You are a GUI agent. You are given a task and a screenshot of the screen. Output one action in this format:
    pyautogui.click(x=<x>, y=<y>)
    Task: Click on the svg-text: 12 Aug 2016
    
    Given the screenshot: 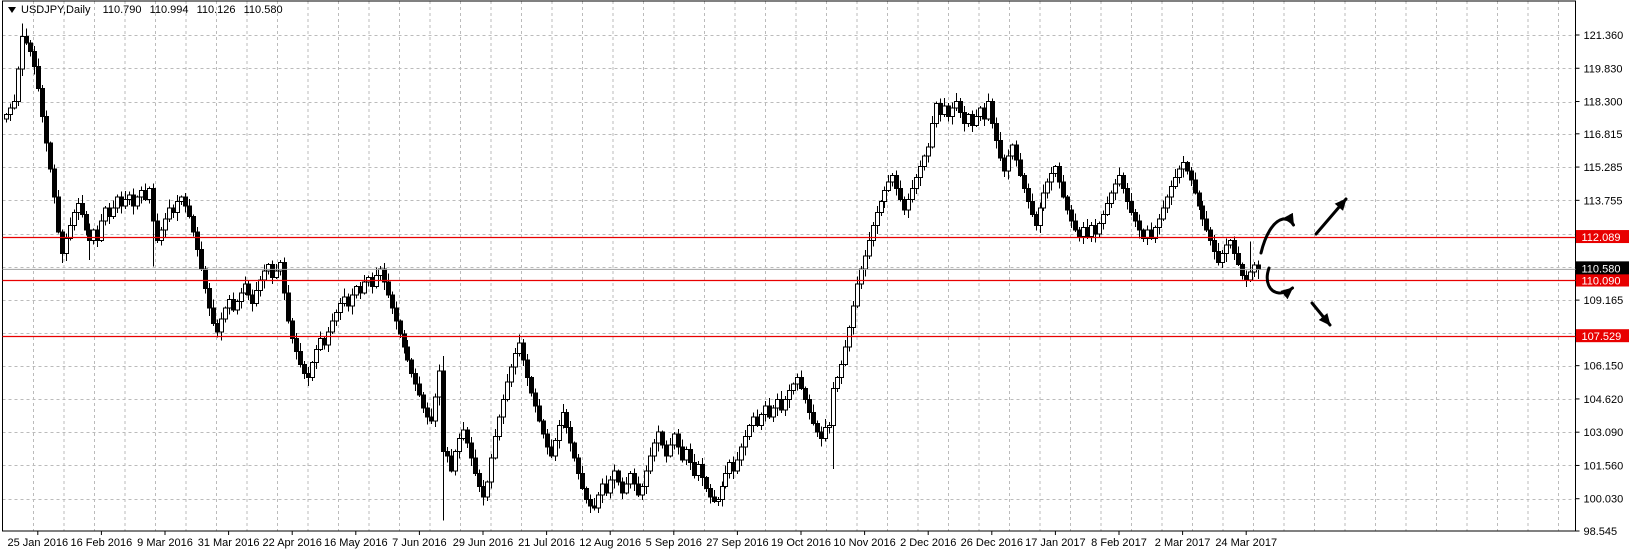 What is the action you would take?
    pyautogui.click(x=610, y=543)
    